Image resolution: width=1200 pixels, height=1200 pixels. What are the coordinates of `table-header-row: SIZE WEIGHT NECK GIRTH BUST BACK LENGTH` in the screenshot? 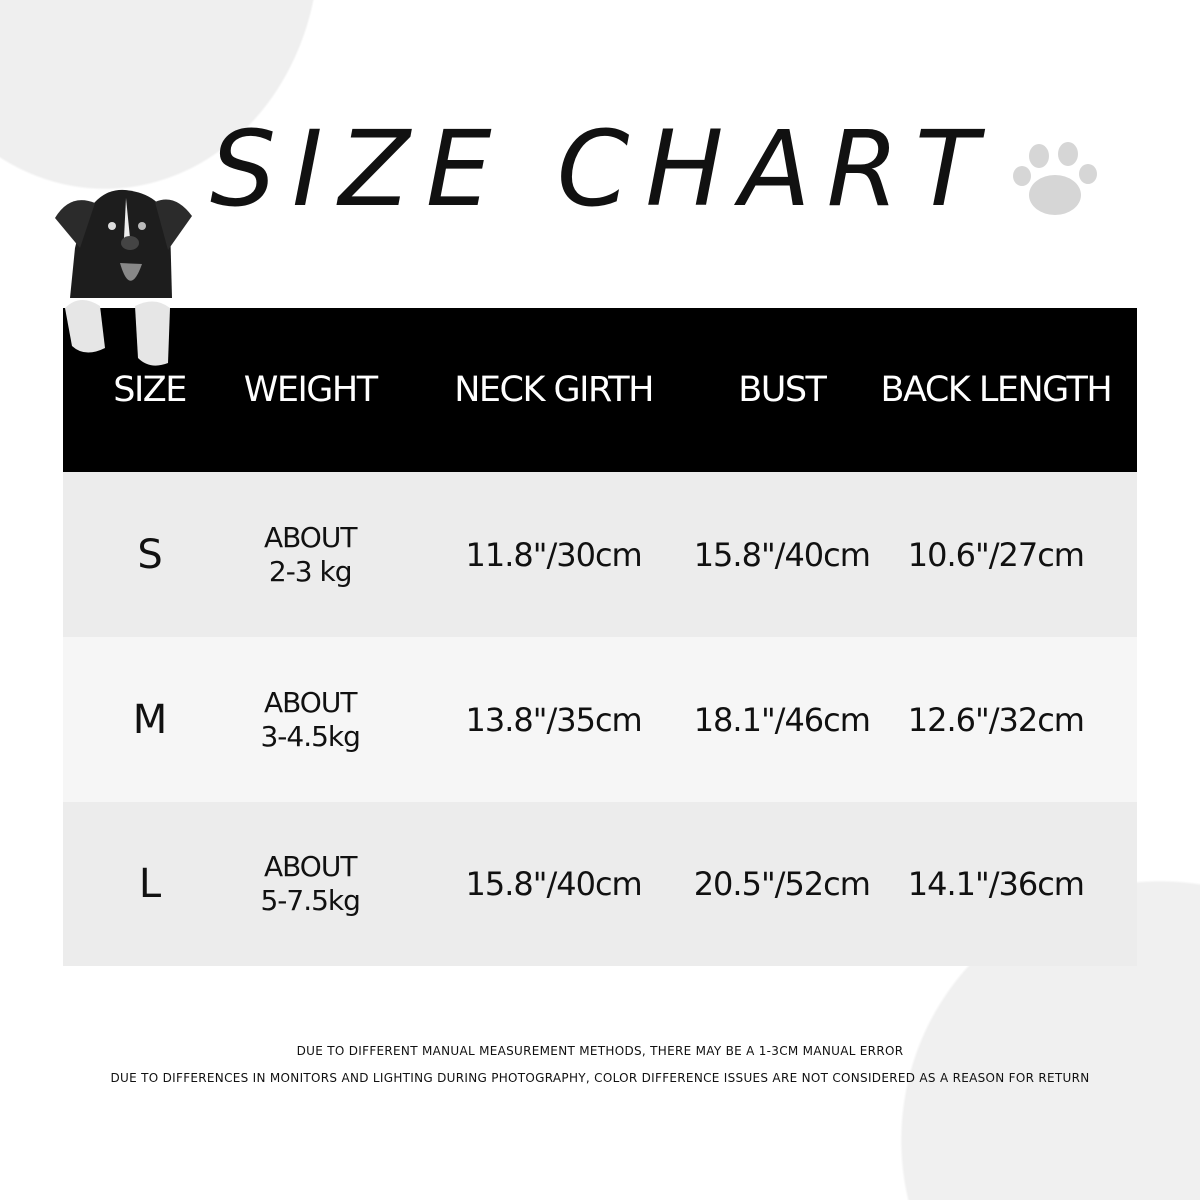 It's located at (600, 390).